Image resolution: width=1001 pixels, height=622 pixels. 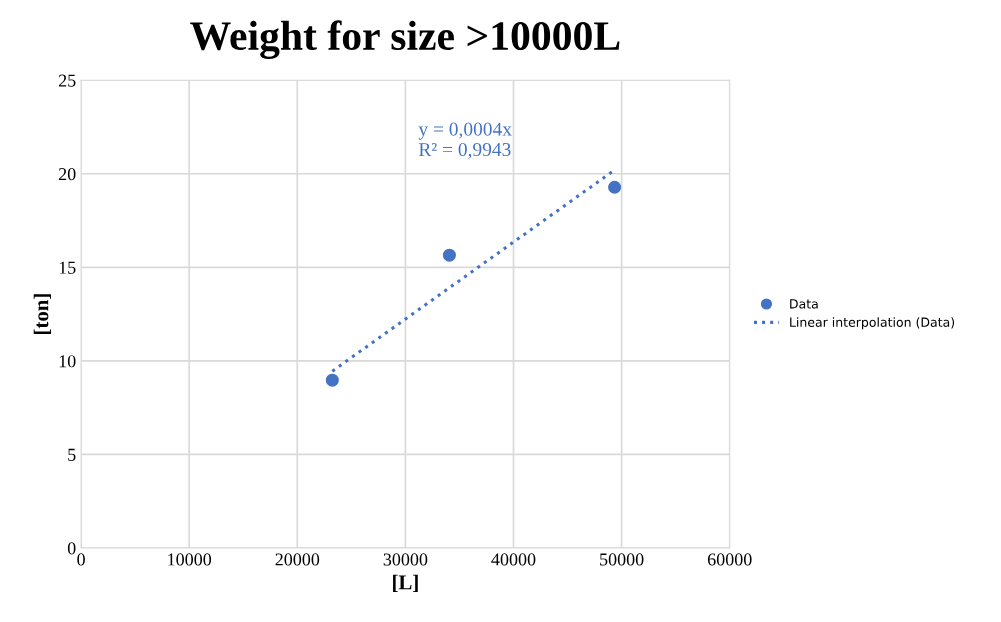 I want to click on x-axis-title: [L], so click(x=405, y=583).